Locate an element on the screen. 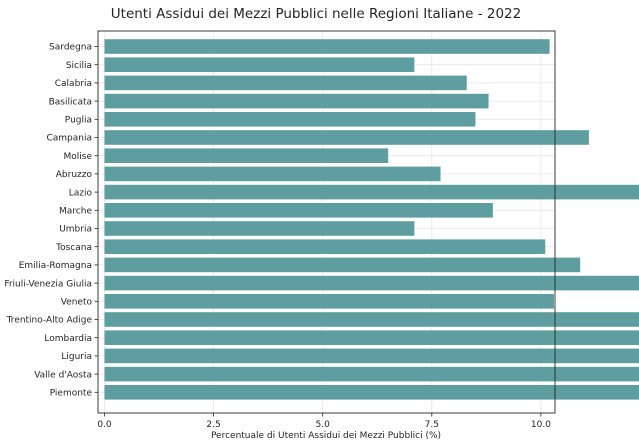 This screenshot has height=448, width=639. y-tick-label: Campania is located at coordinates (69, 139).